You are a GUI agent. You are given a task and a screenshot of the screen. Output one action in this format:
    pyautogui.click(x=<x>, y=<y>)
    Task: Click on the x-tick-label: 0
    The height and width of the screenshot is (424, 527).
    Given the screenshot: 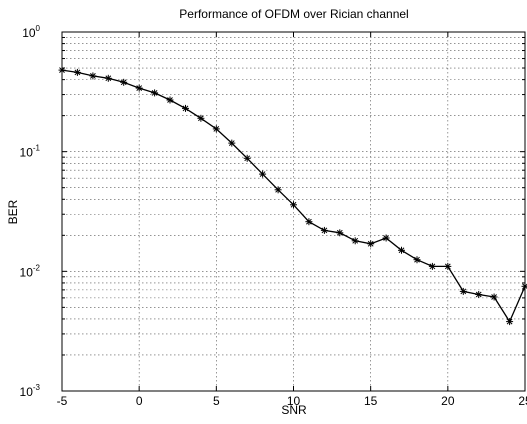 What is the action you would take?
    pyautogui.click(x=139, y=401)
    